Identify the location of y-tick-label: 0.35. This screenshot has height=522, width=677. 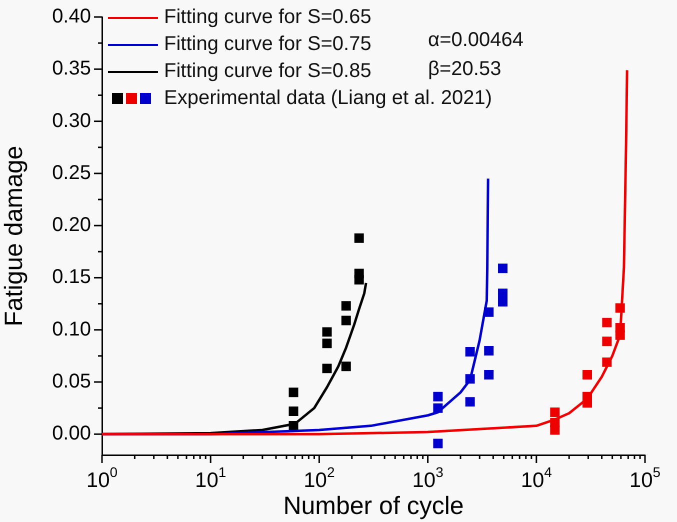
(71, 69).